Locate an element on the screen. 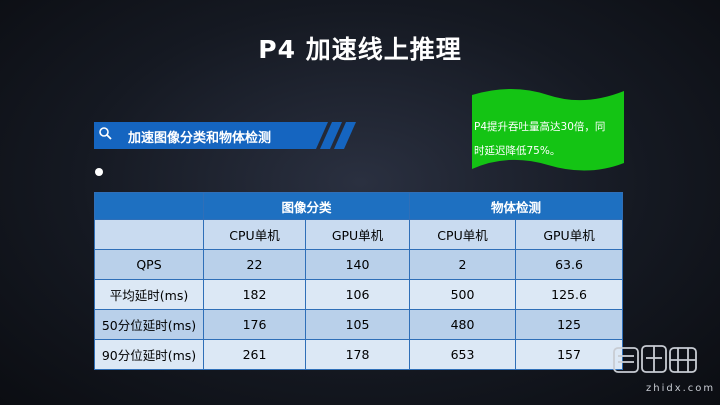 This screenshot has width=720, height=405. section-title: 加速图像分类和物体检测 is located at coordinates (200, 138).